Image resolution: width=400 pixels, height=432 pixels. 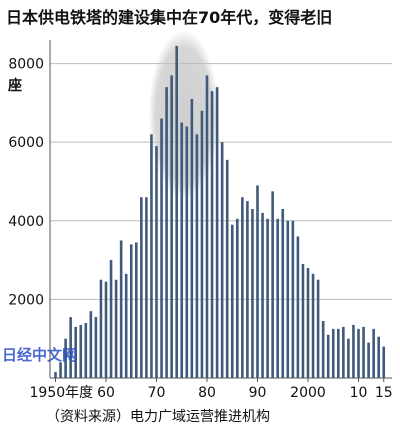 What do you see at coordinates (26, 143) in the screenshot?
I see `y-tick-label: 6000` at bounding box center [26, 143].